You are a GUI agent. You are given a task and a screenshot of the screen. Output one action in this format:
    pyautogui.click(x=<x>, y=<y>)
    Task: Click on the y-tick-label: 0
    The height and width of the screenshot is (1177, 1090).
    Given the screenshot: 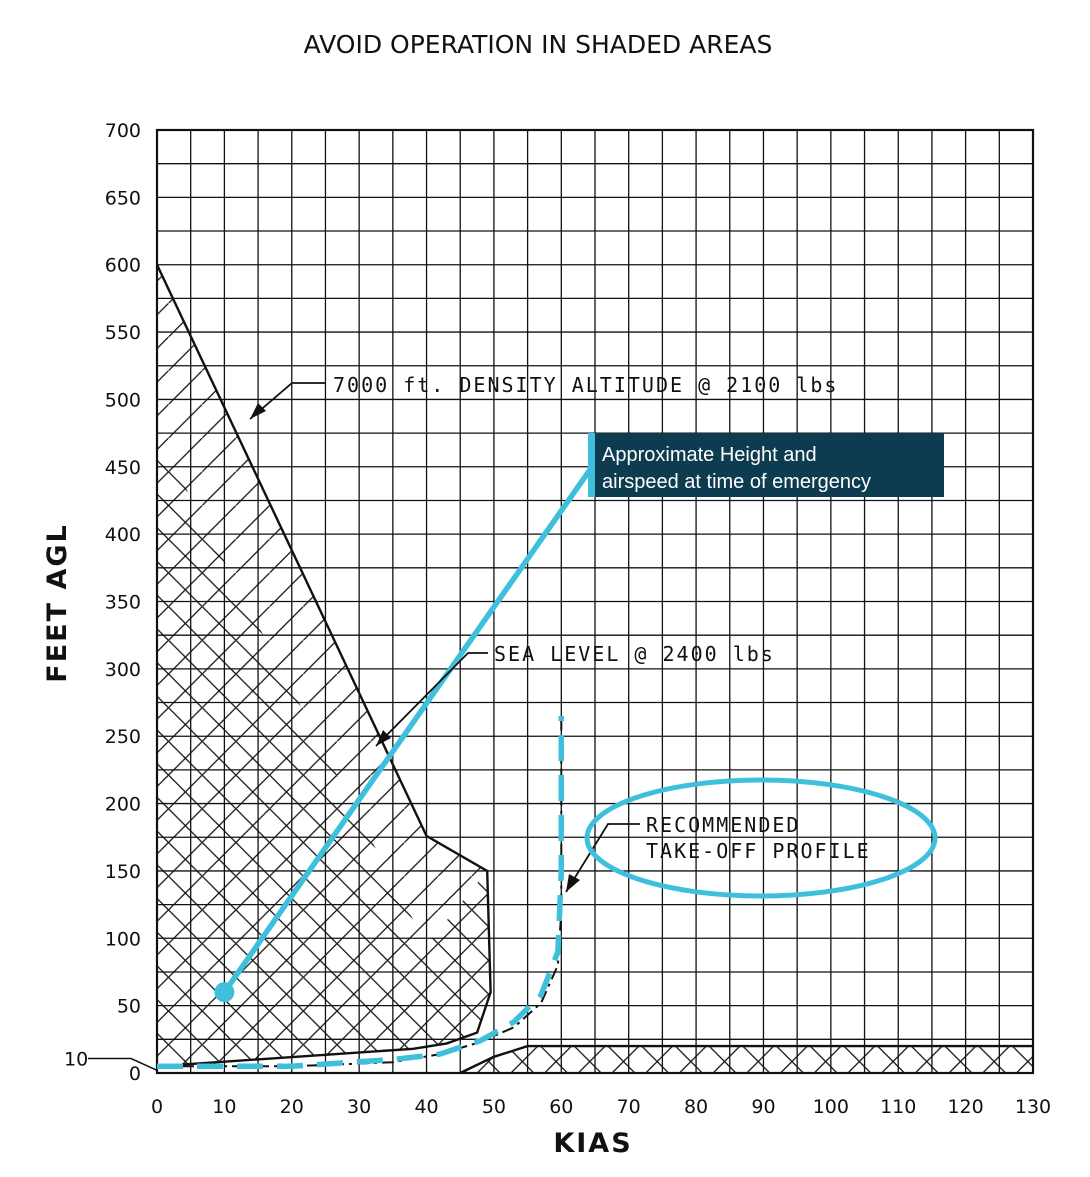 What is the action you would take?
    pyautogui.click(x=135, y=1074)
    